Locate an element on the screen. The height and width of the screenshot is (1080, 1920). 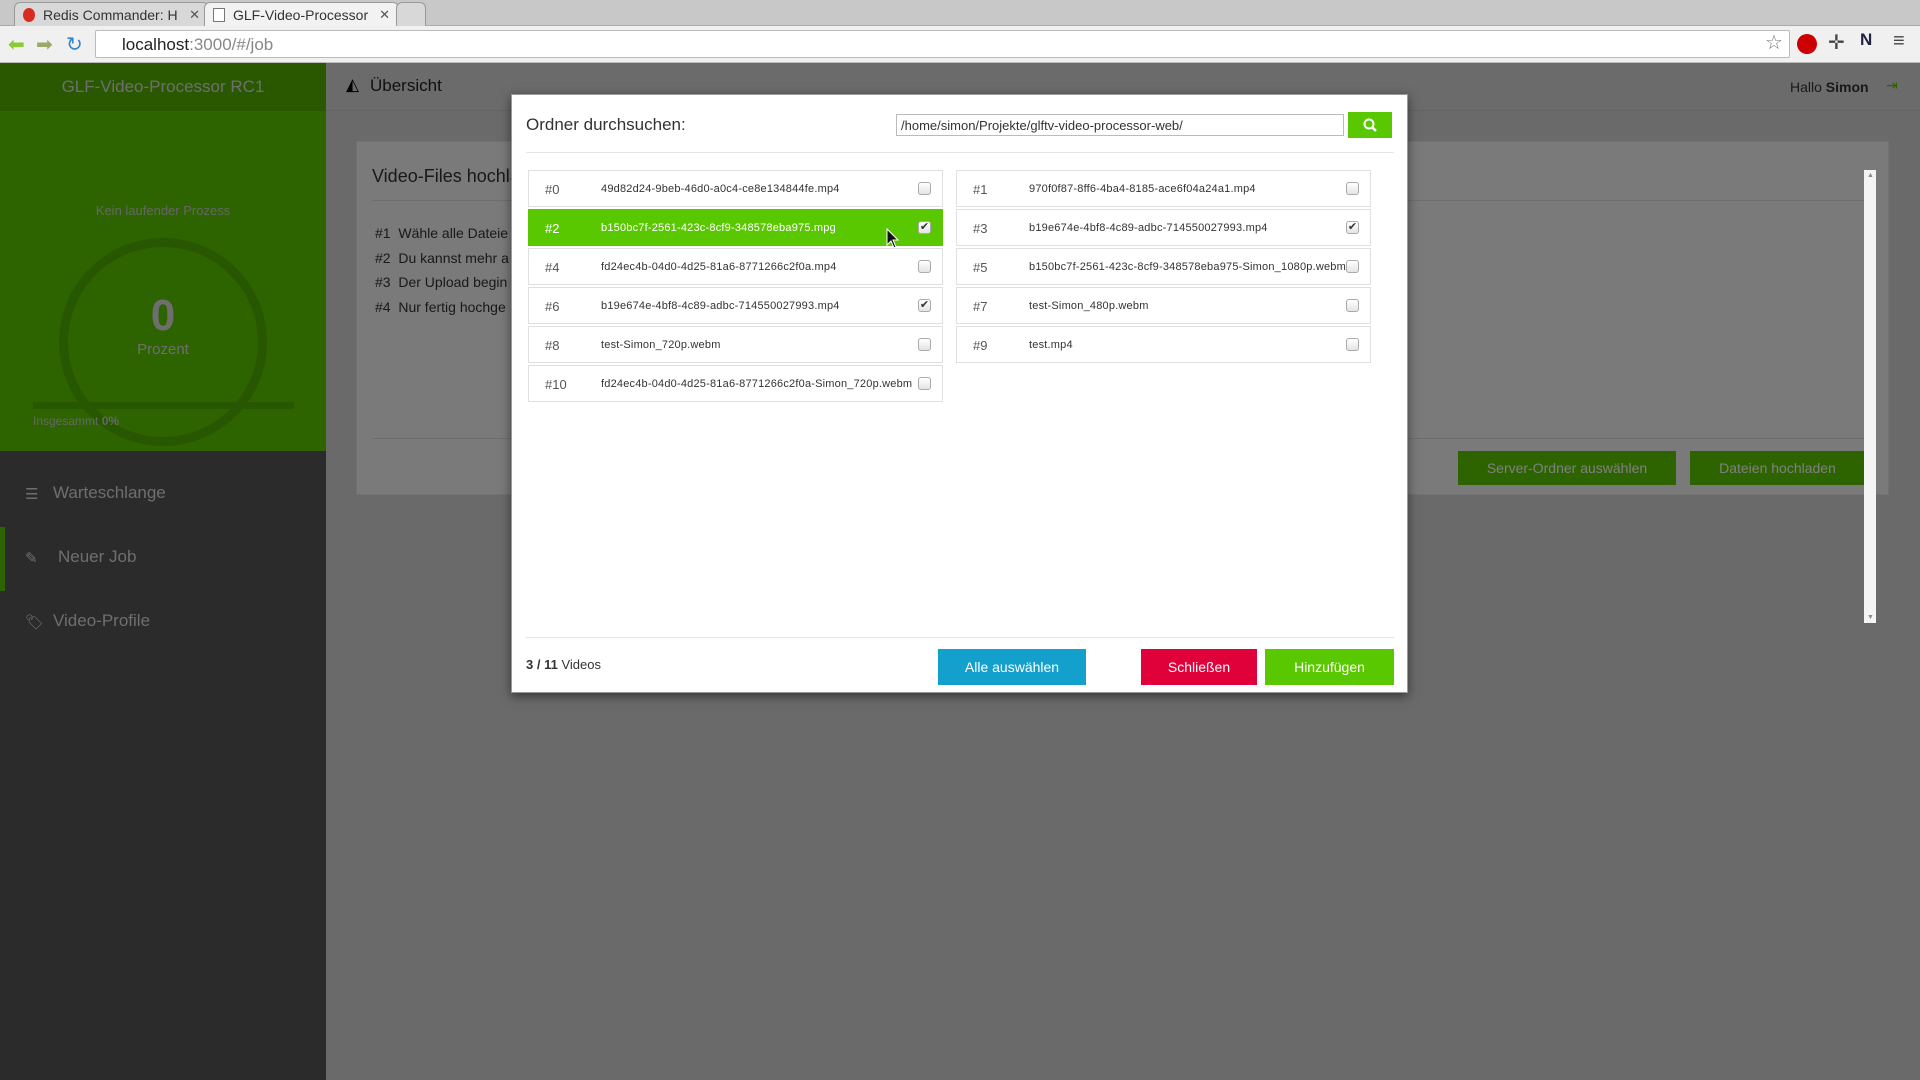
file-index: #6 is located at coordinates (552, 306).